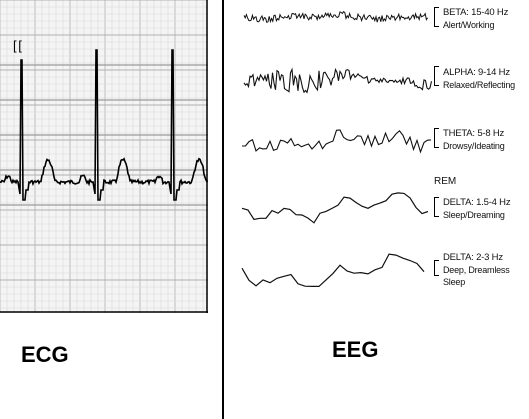 The width and height of the screenshot is (529, 419). What do you see at coordinates (336, 141) in the screenshot?
I see `eeg-trace-theta` at bounding box center [336, 141].